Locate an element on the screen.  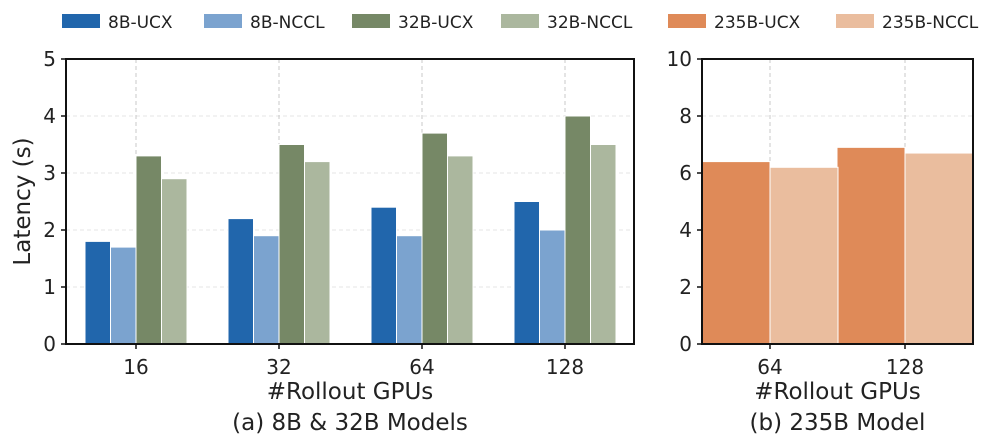
legend-swatch-32b-nccl is located at coordinates (520, 21).